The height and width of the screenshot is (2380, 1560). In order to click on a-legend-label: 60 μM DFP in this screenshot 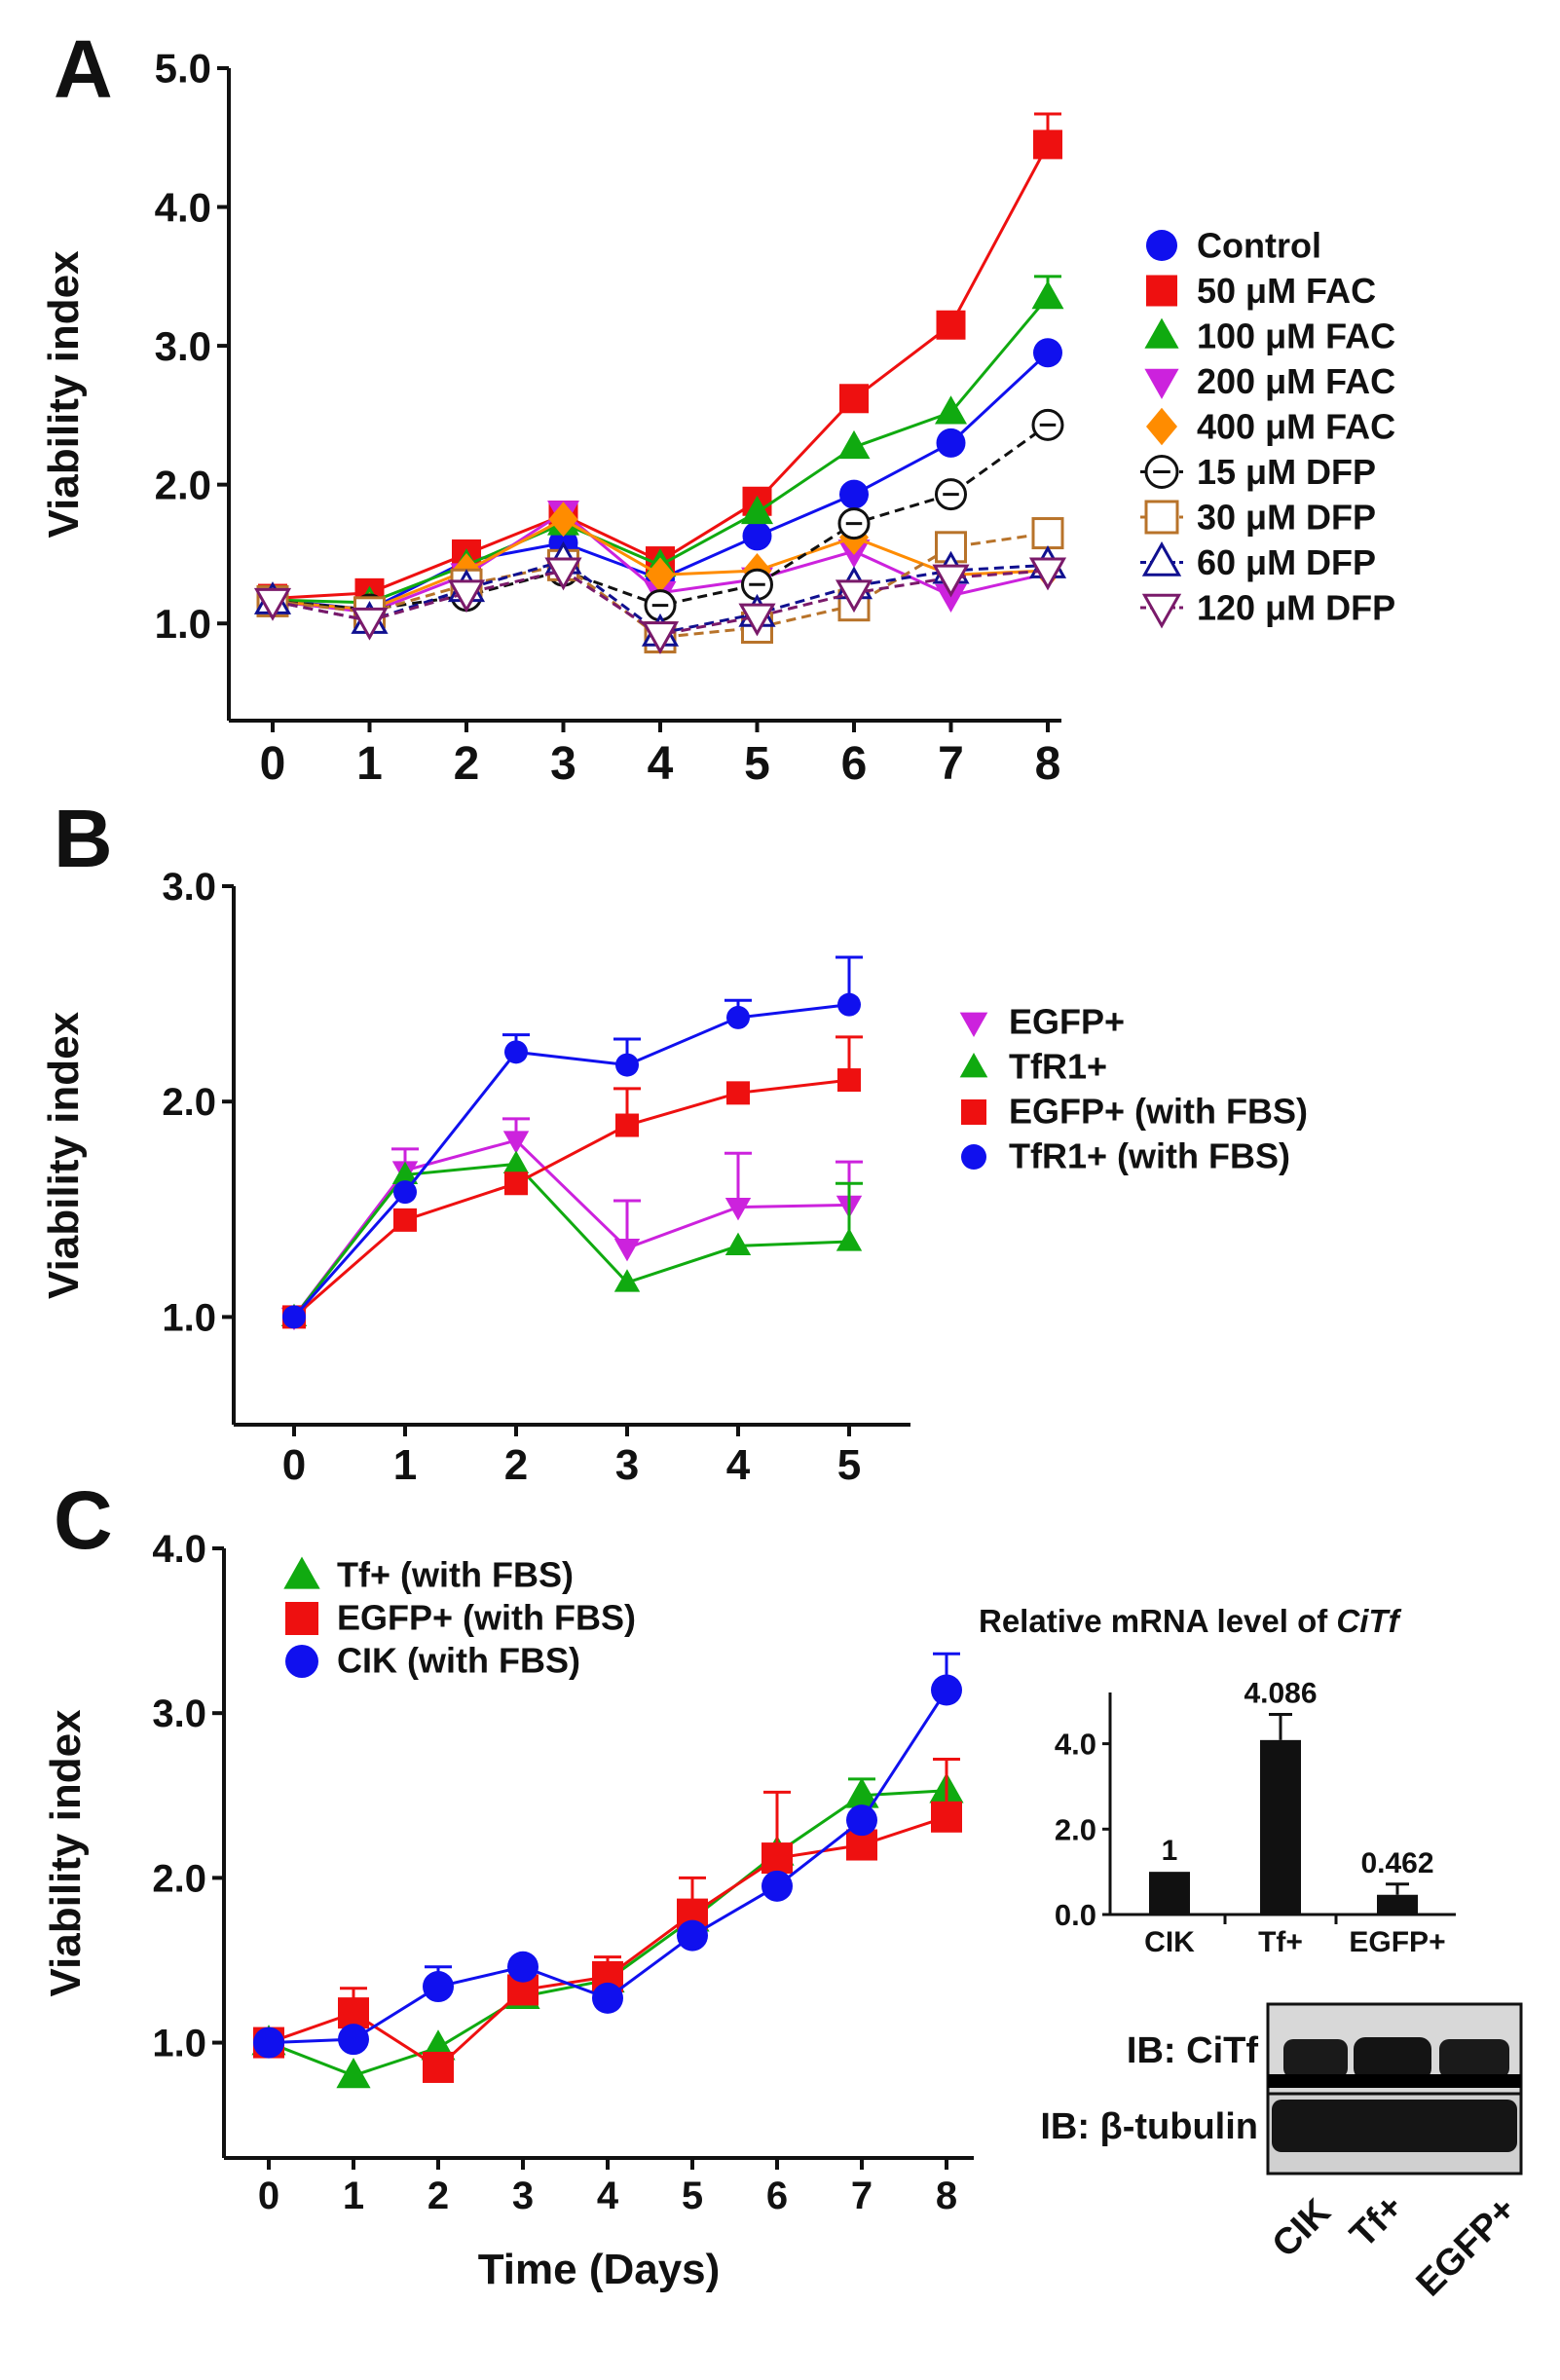, I will do `click(1286, 562)`.